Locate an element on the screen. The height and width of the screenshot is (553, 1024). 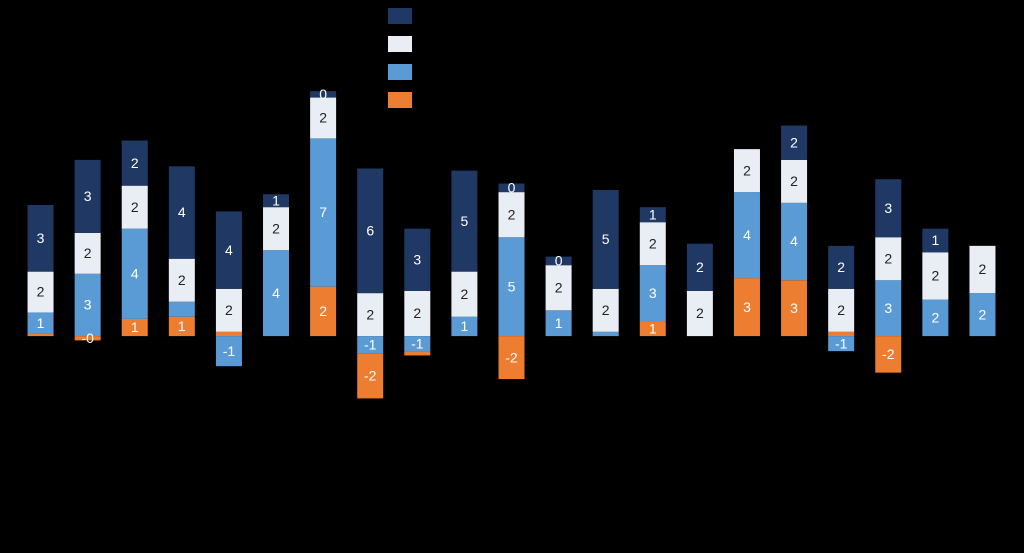
data-label: 6 is located at coordinates (370, 230).